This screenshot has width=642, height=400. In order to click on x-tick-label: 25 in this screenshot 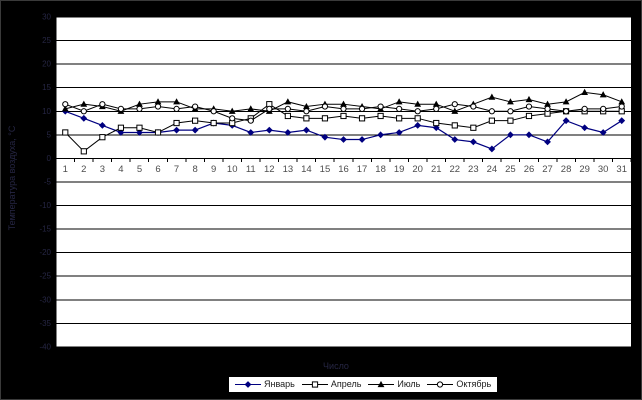, I will do `click(510, 169)`.